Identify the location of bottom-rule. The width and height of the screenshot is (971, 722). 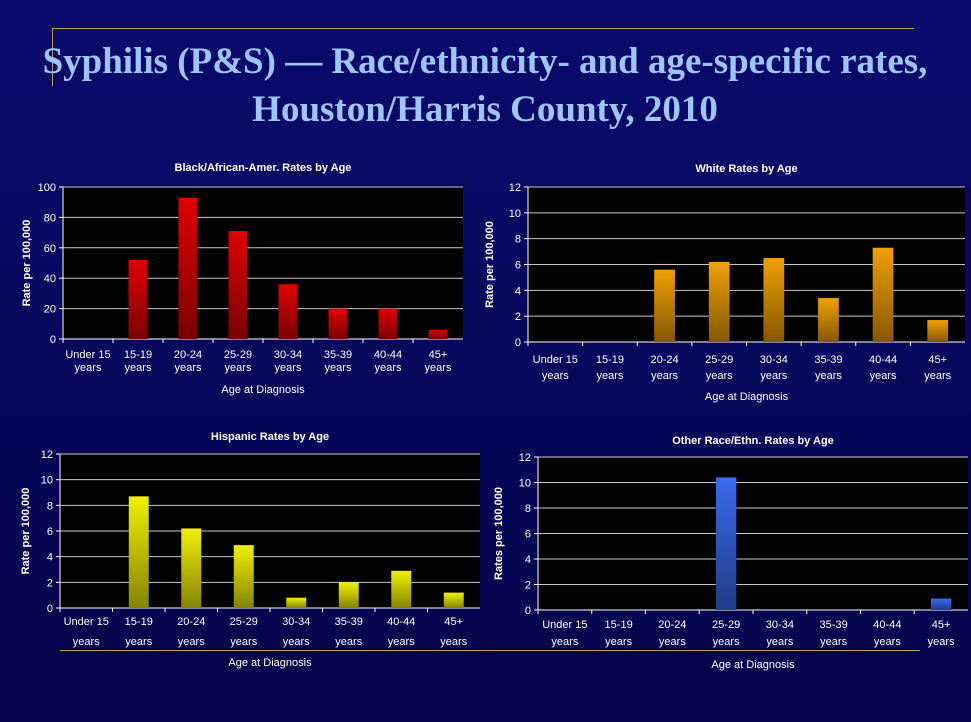
(490, 650).